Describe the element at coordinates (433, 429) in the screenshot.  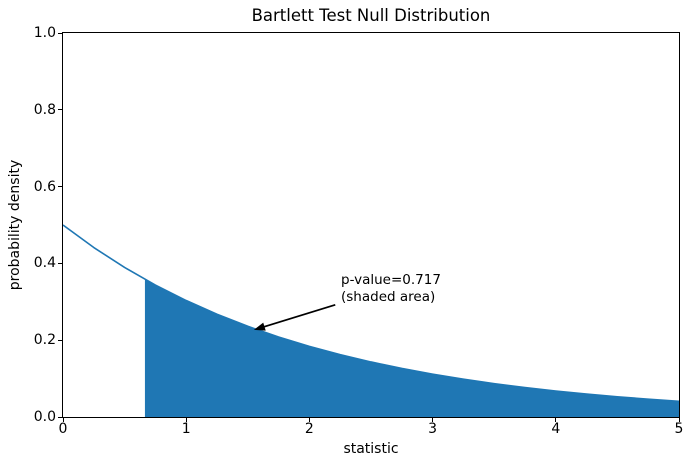
I see `x-tick-label: 3` at that location.